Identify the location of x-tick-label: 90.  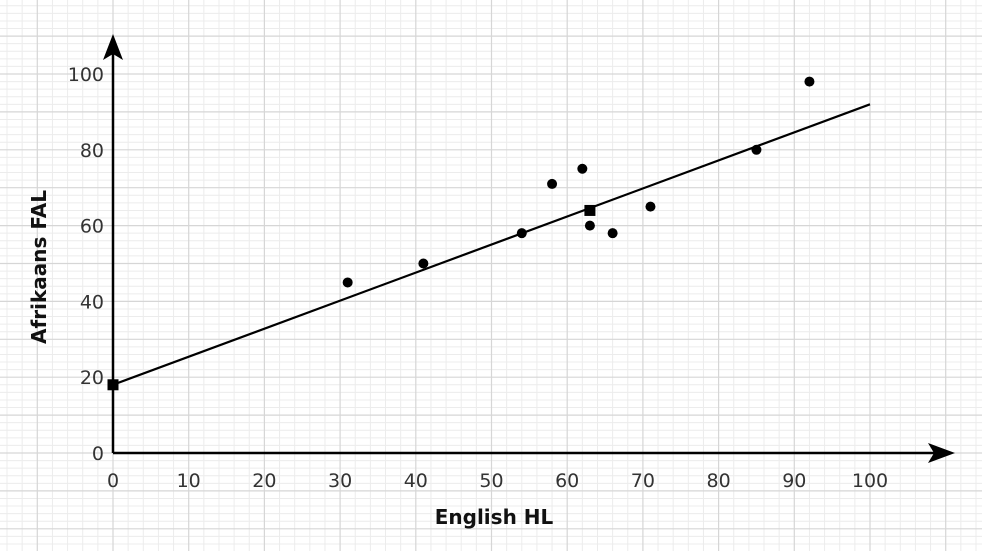
(794, 481).